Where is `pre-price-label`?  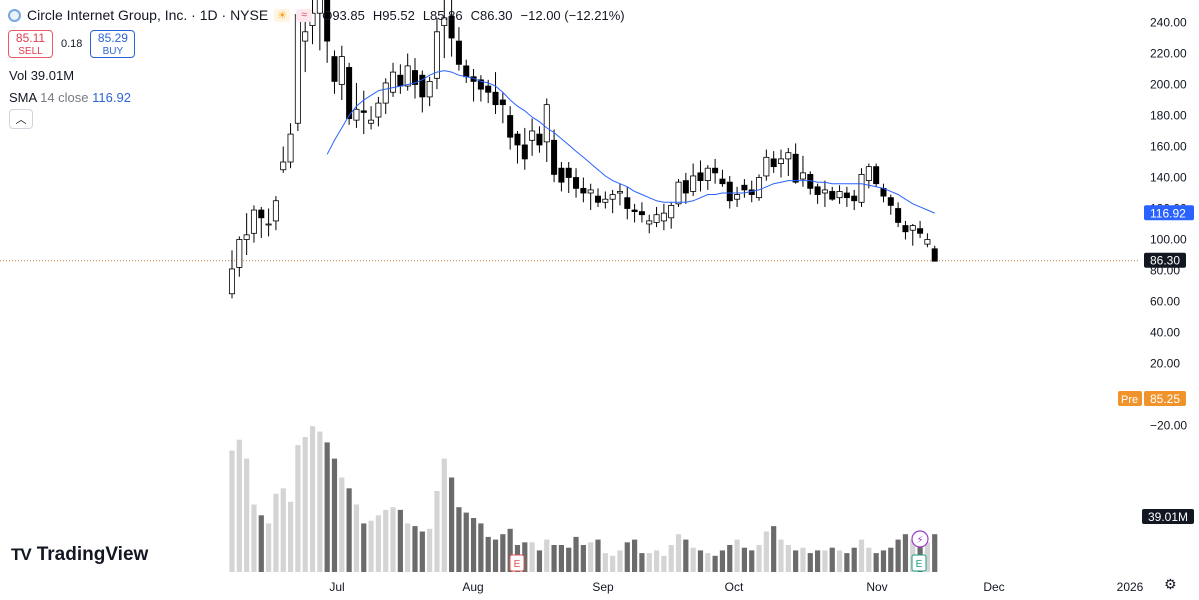 pre-price-label is located at coordinates (1165, 398).